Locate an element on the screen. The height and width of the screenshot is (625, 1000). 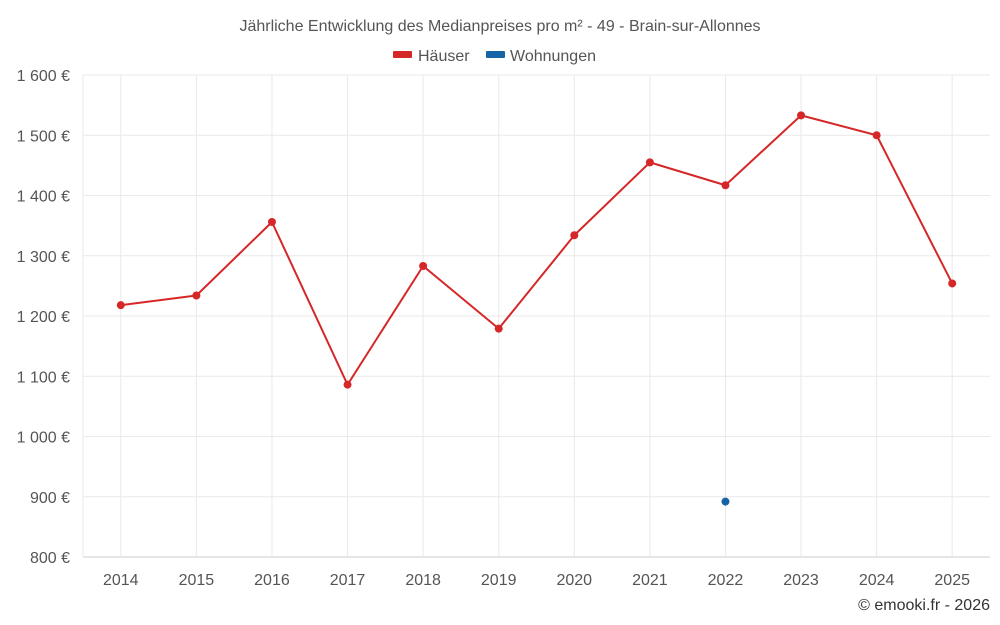
legend-swatch-hauser is located at coordinates (402, 54).